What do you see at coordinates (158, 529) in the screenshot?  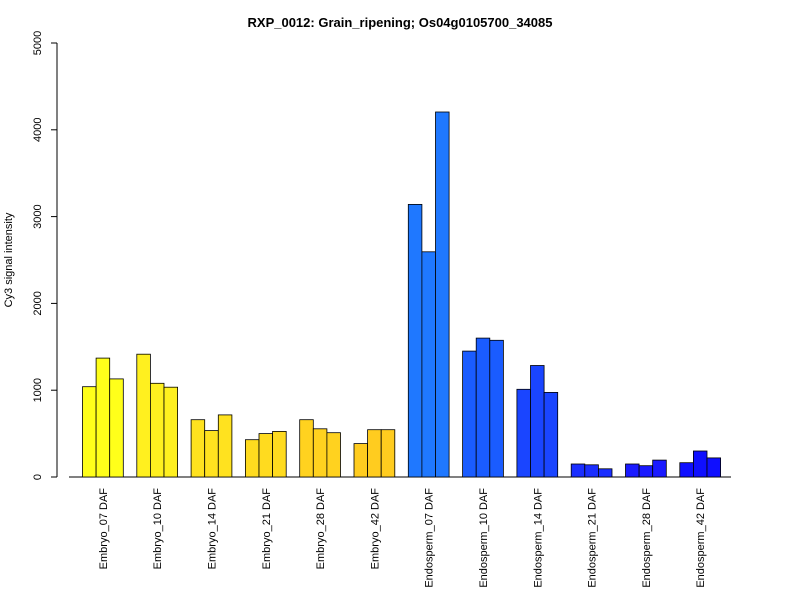 I see `x-tick-label: Embryo_10 DAF` at bounding box center [158, 529].